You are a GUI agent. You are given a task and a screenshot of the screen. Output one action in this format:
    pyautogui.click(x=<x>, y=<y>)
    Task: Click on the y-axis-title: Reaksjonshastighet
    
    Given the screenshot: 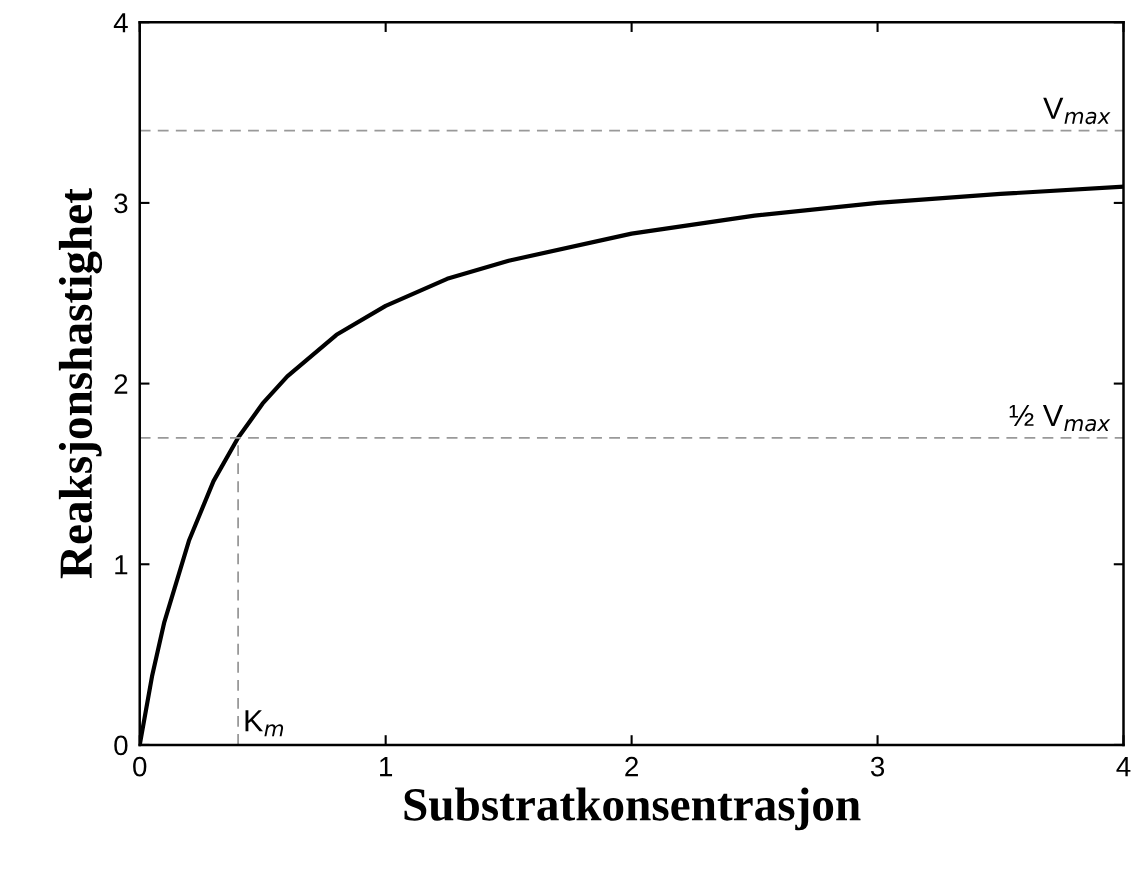 What is the action you would take?
    pyautogui.click(x=80, y=383)
    